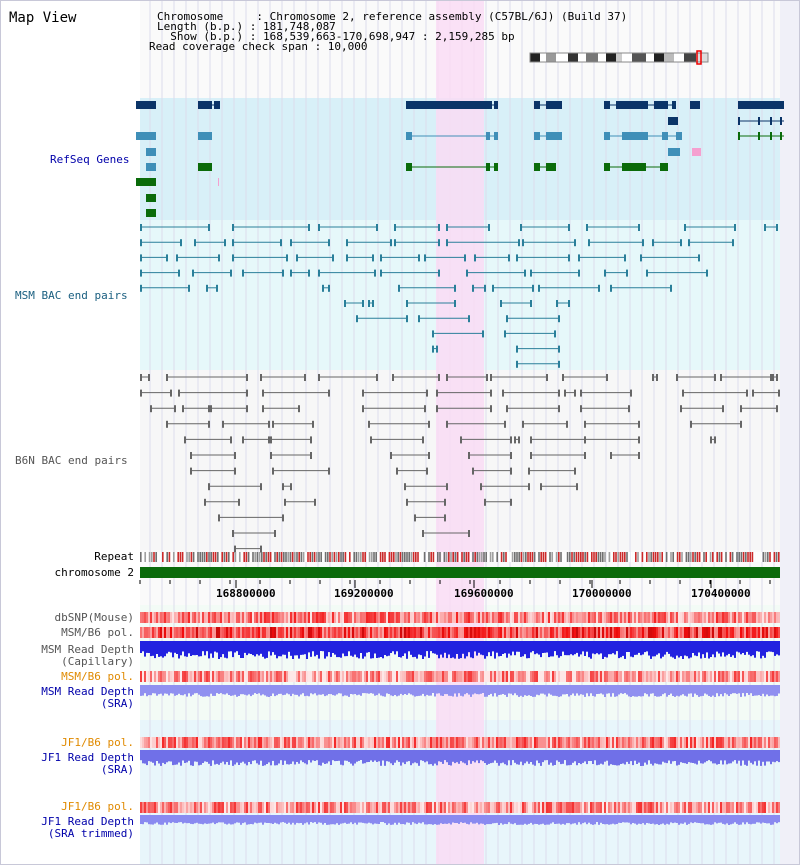 Image resolution: width=800 pixels, height=865 pixels. I want to click on track-label-b6n-bac: B6N BAC end pairs, so click(71, 460).